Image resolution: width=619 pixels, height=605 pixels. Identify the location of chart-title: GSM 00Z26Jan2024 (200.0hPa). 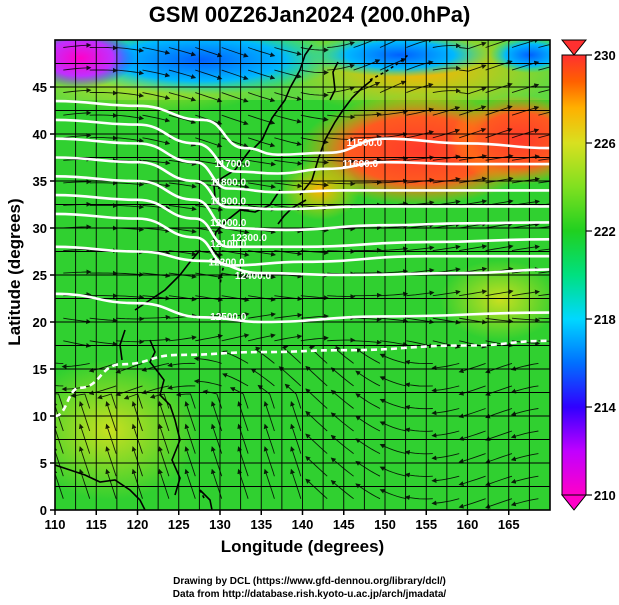
(309, 14).